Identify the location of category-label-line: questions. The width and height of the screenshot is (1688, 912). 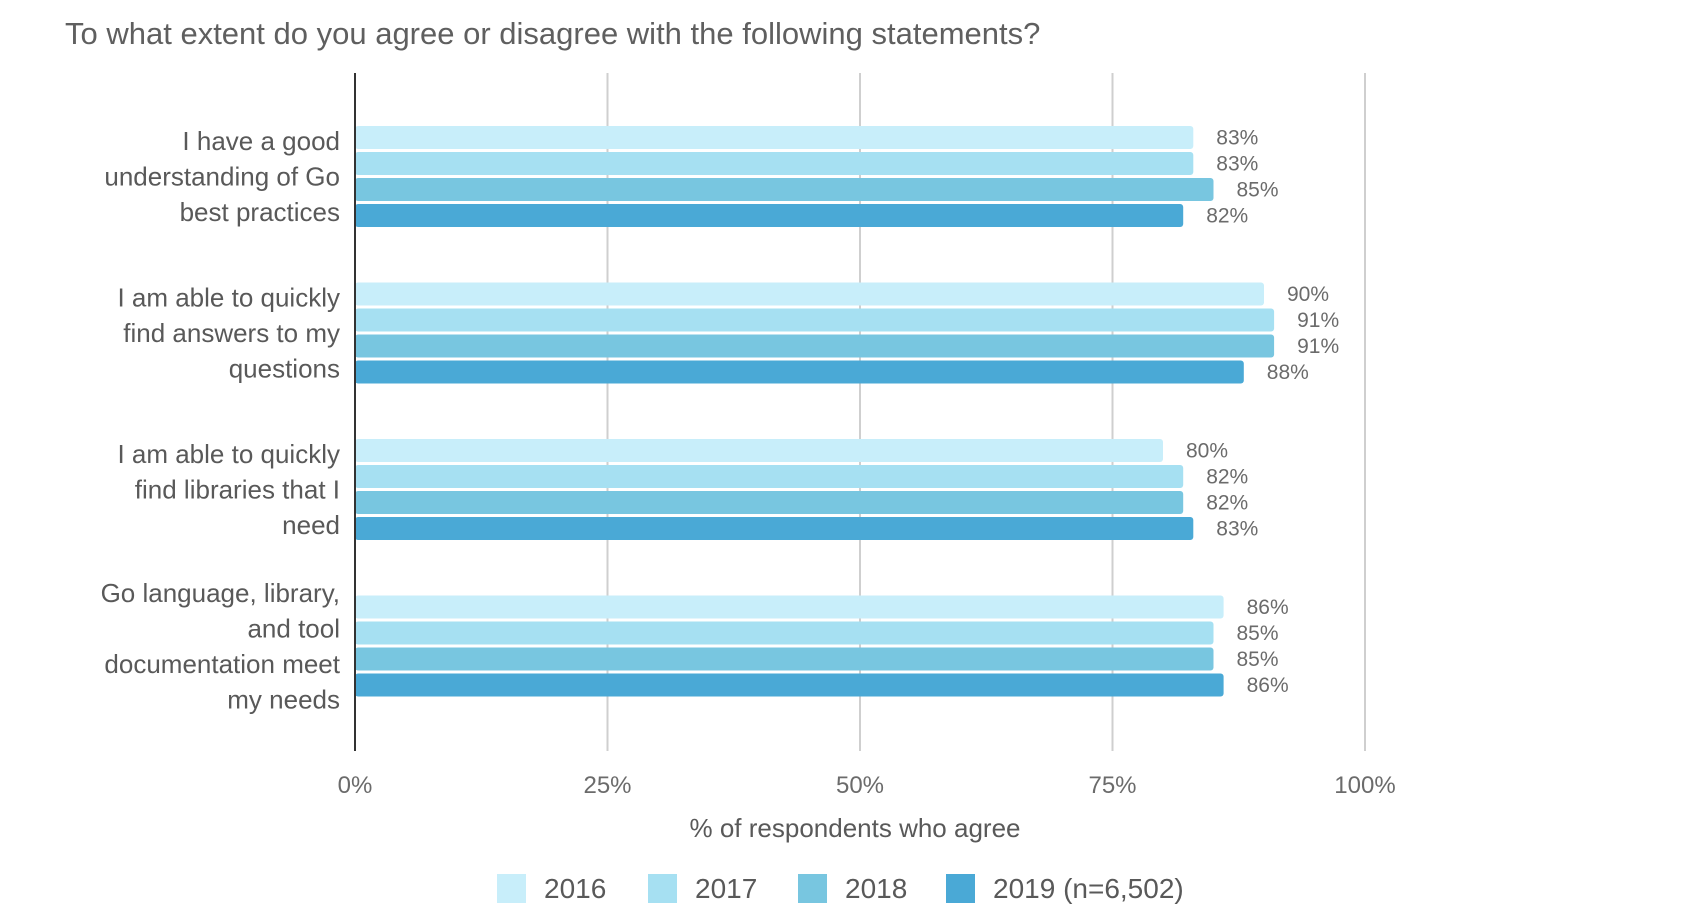
(284, 369).